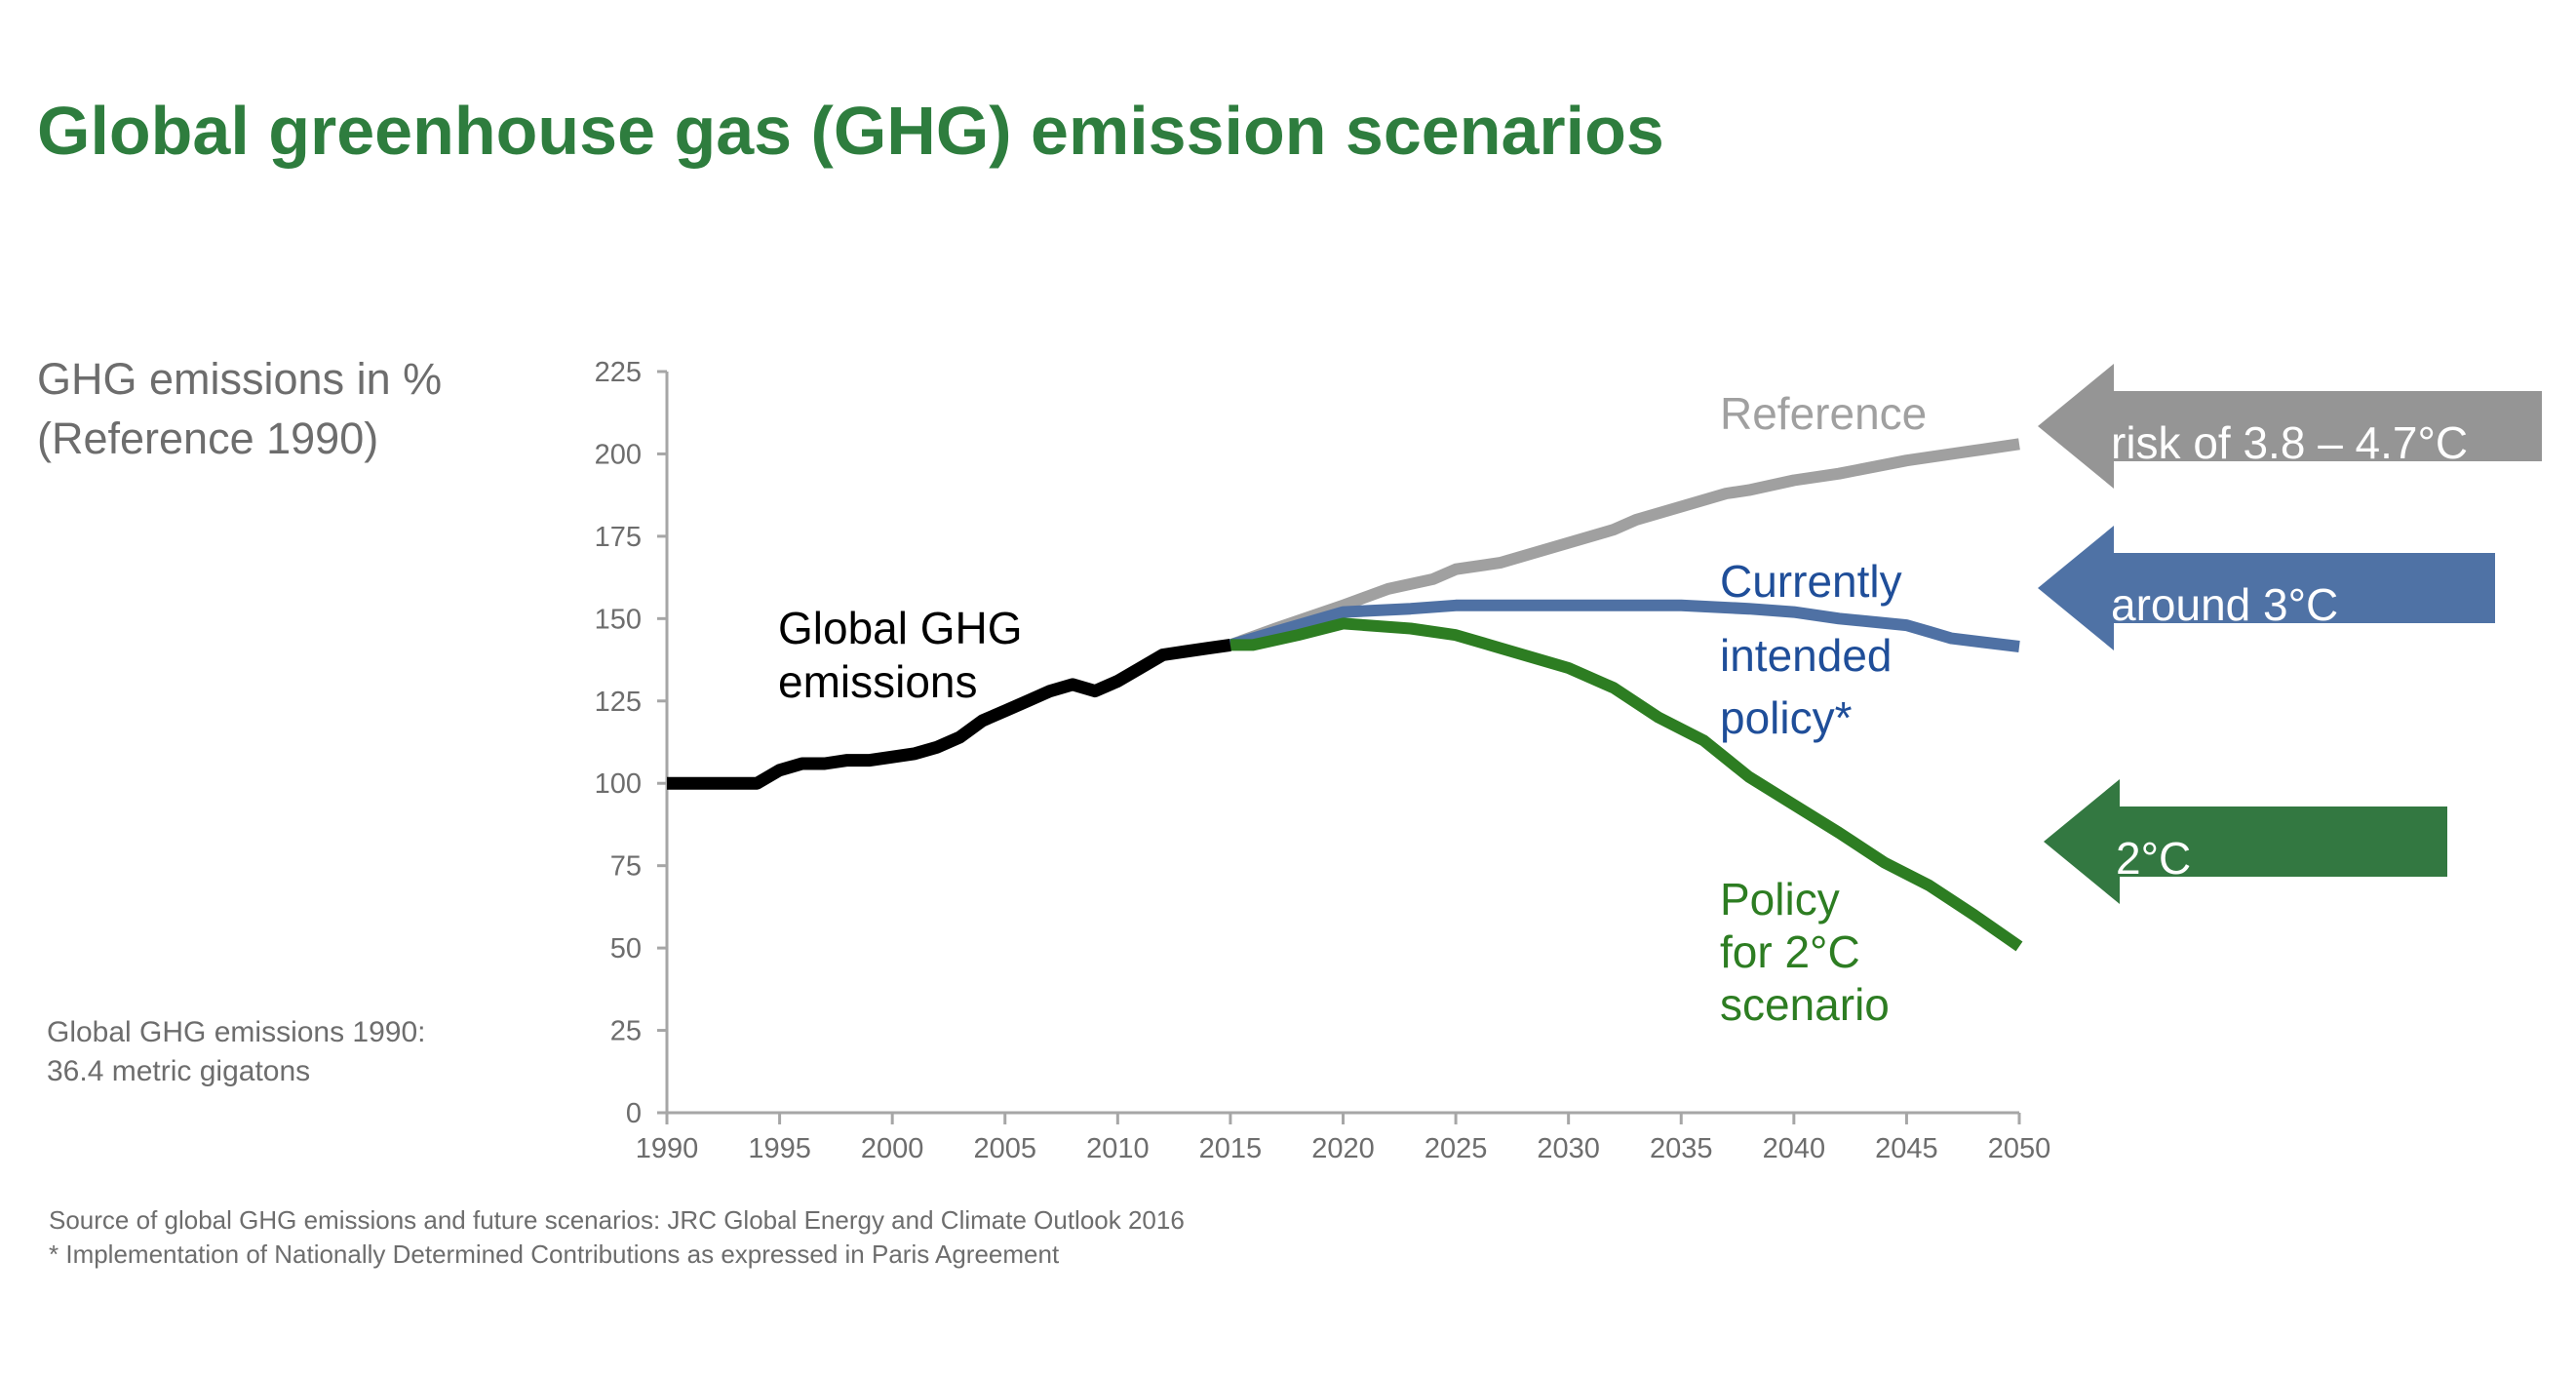  Describe the element at coordinates (900, 628) in the screenshot. I see `label-historical-1: Global GHG` at that location.